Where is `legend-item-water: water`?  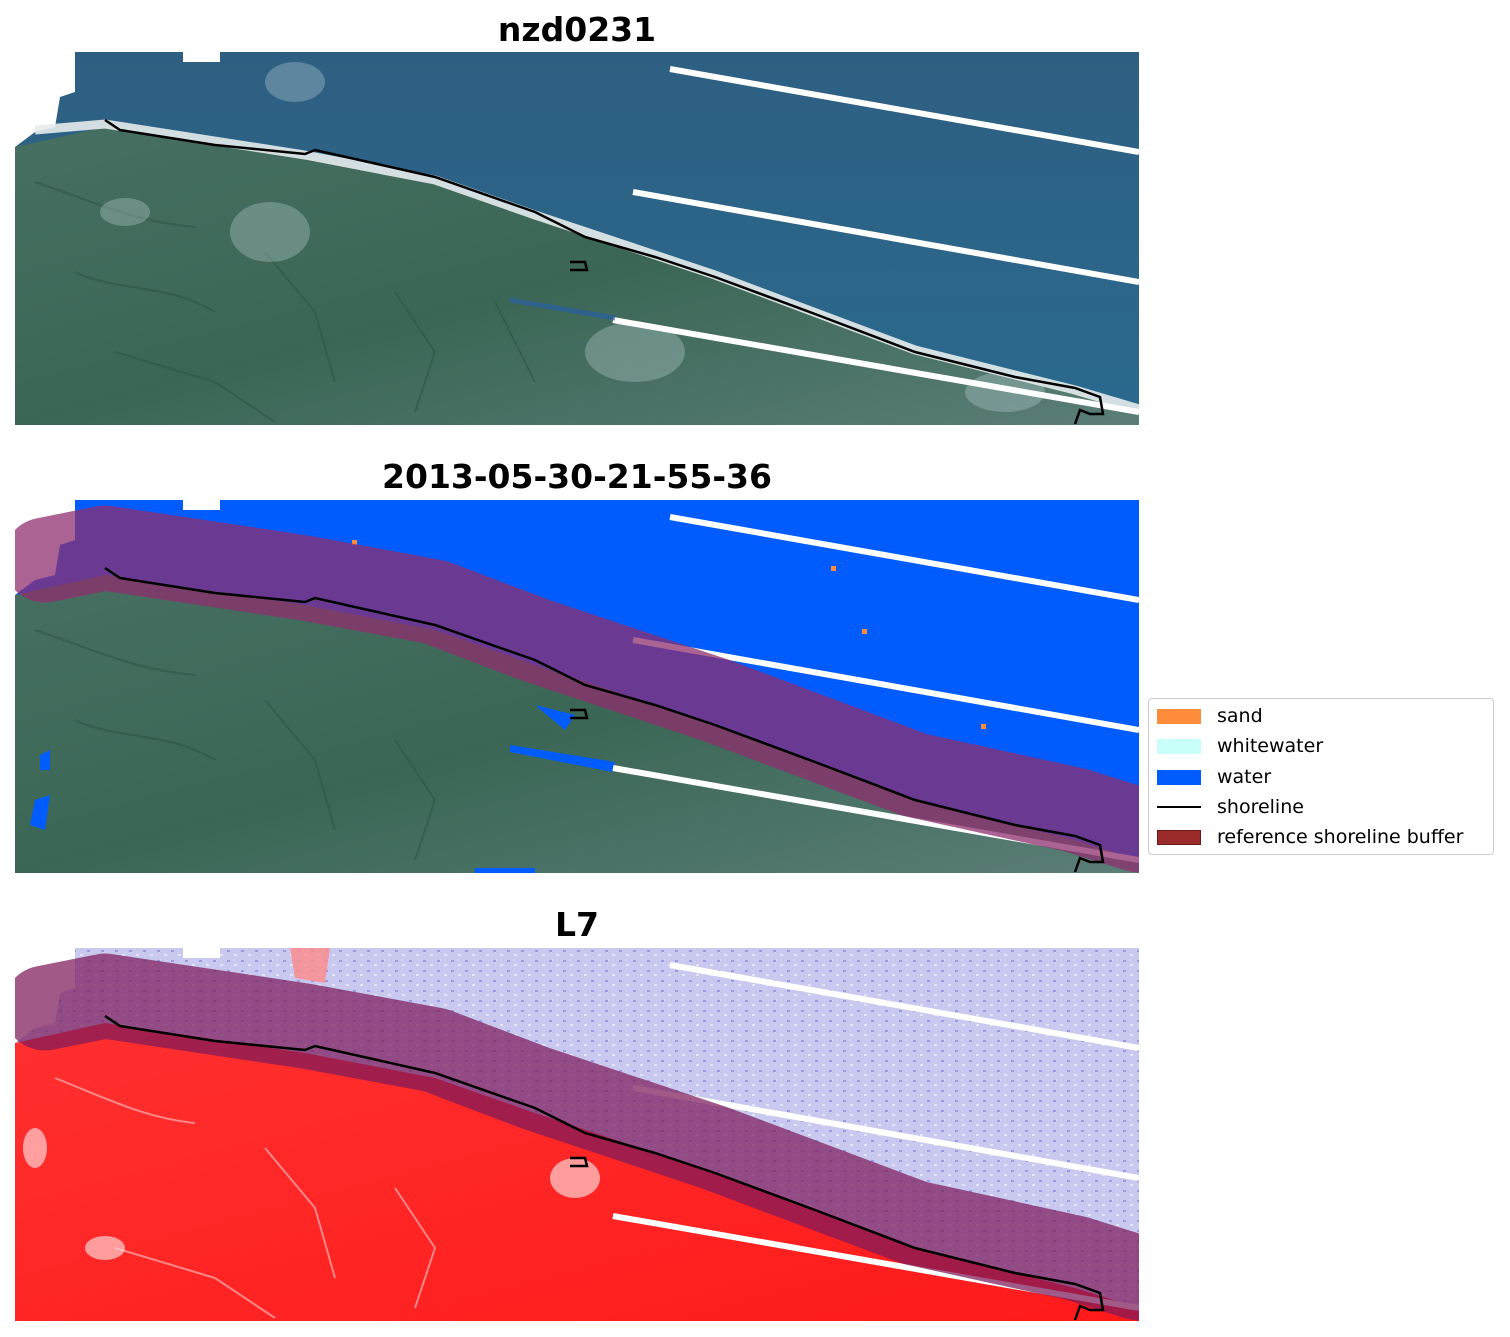 legend-item-water: water is located at coordinates (1214, 777).